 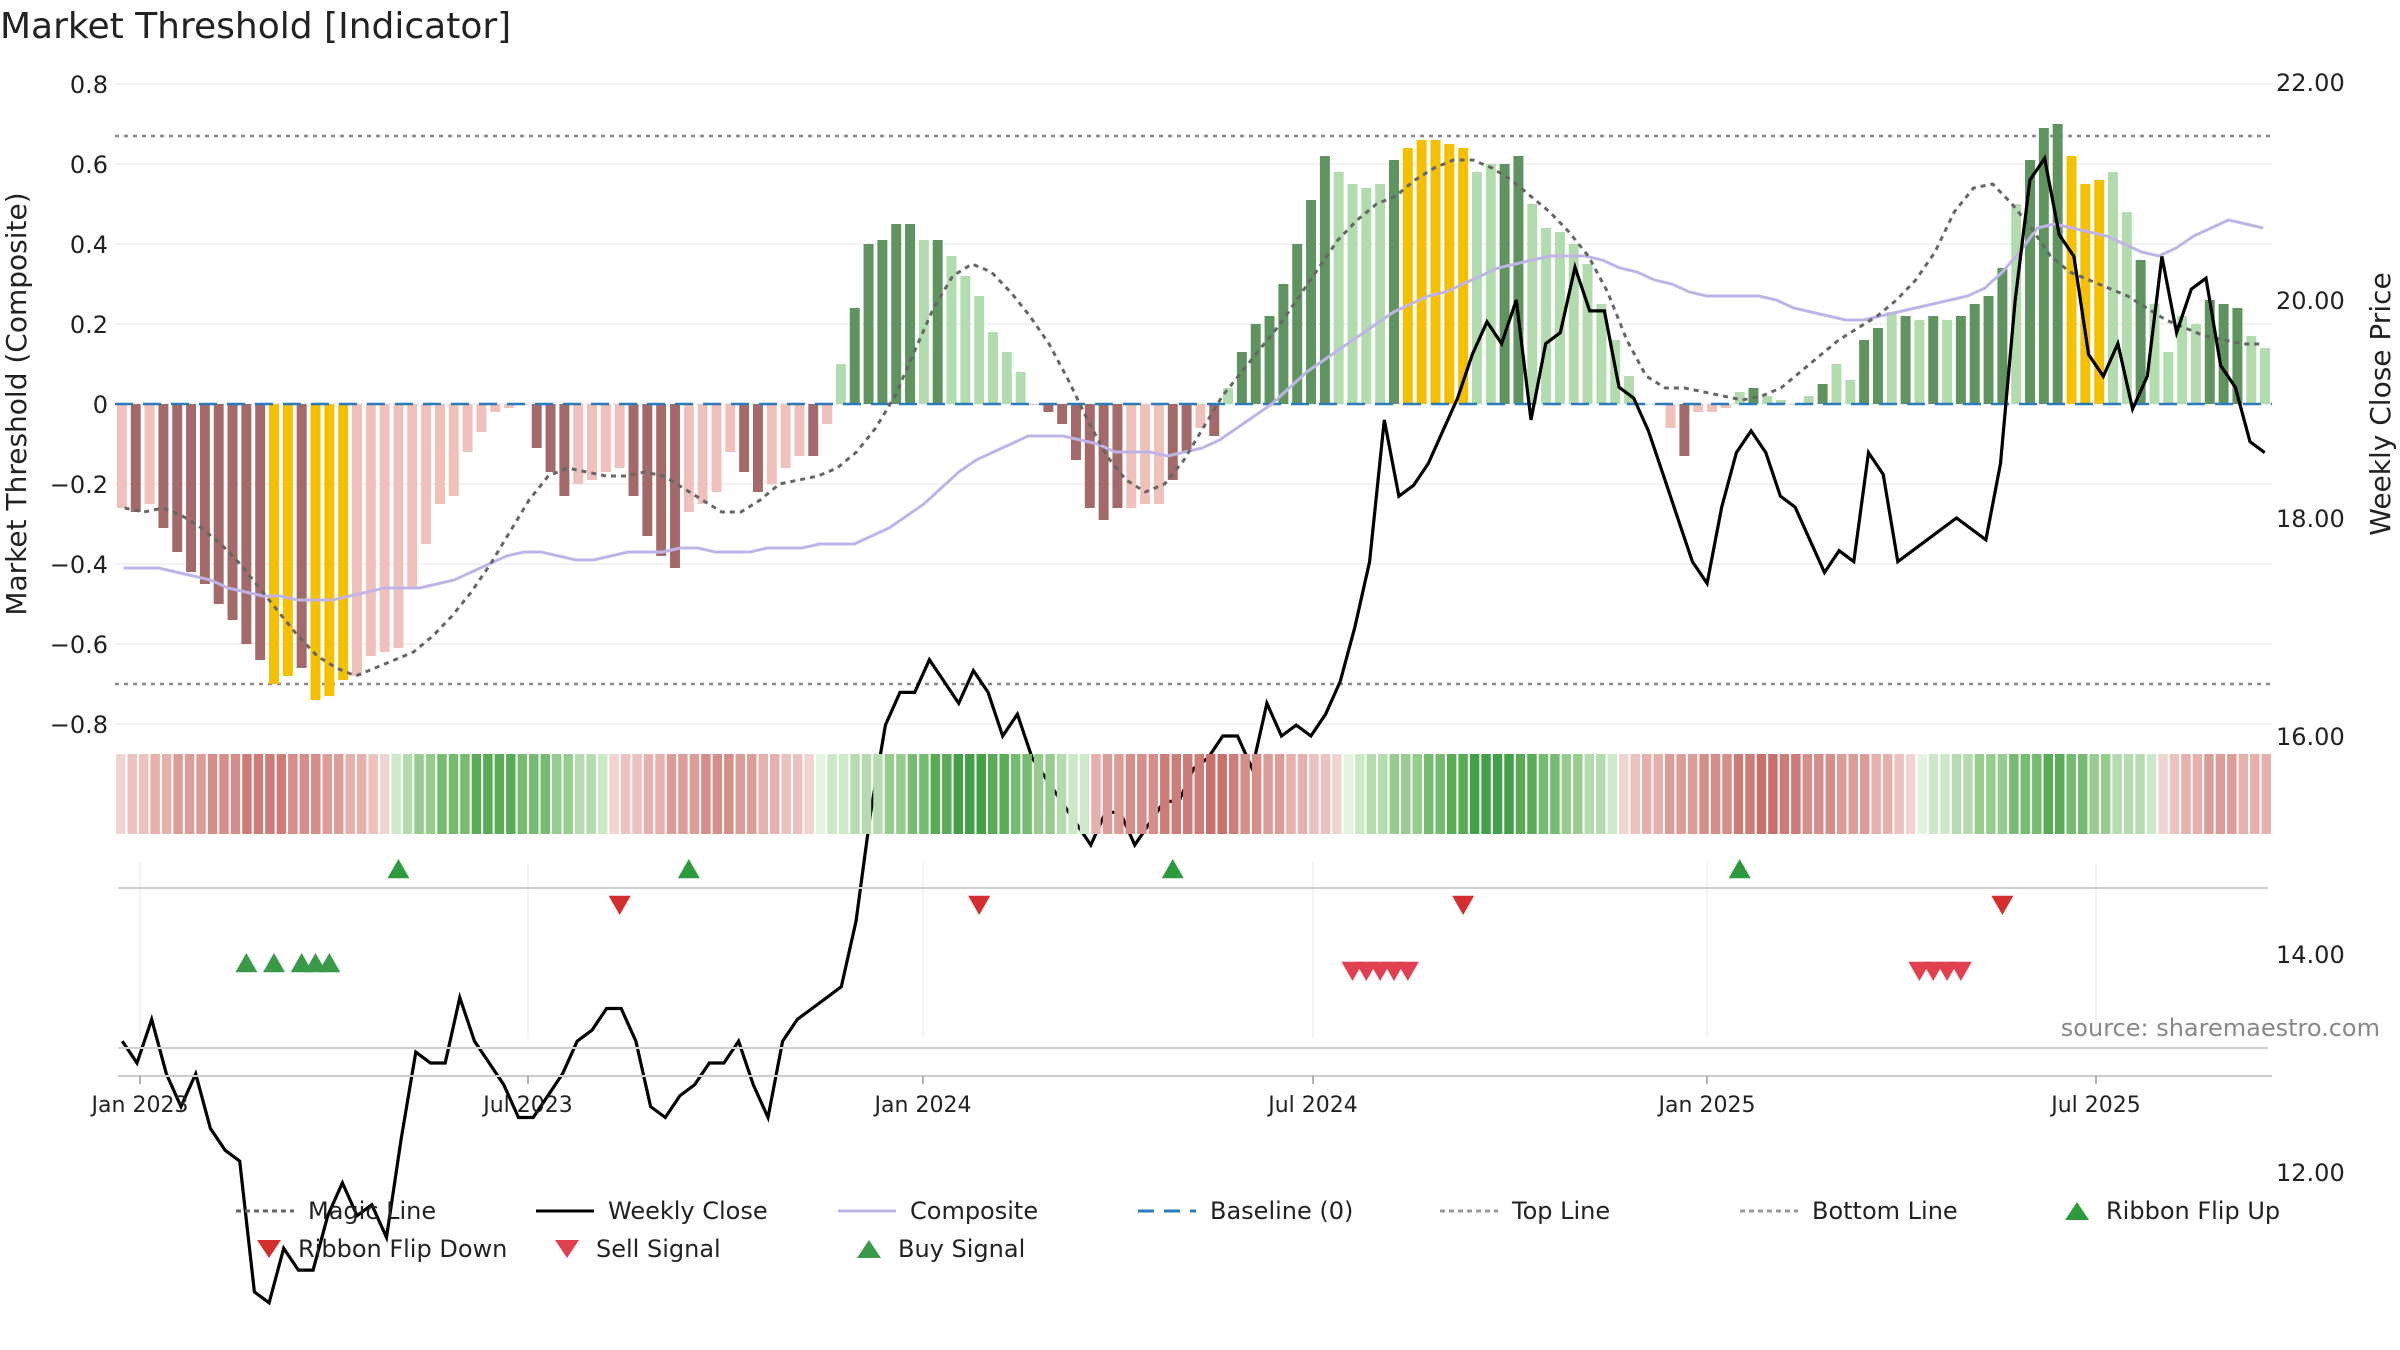 What do you see at coordinates (89, 85) in the screenshot?
I see `y-tick-label: 0.8` at bounding box center [89, 85].